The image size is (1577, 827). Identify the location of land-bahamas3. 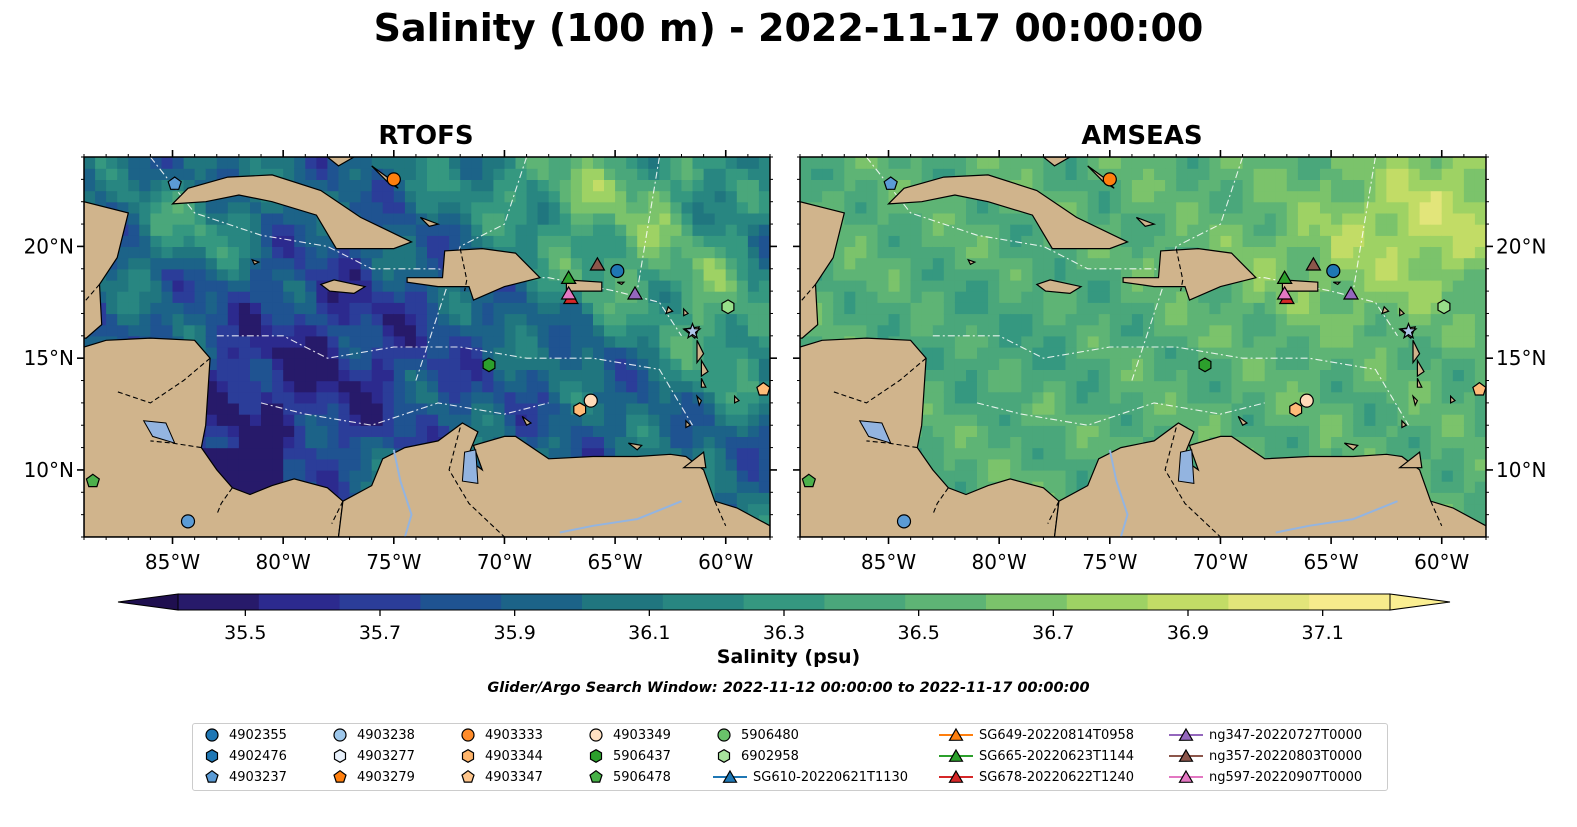
(430, 221).